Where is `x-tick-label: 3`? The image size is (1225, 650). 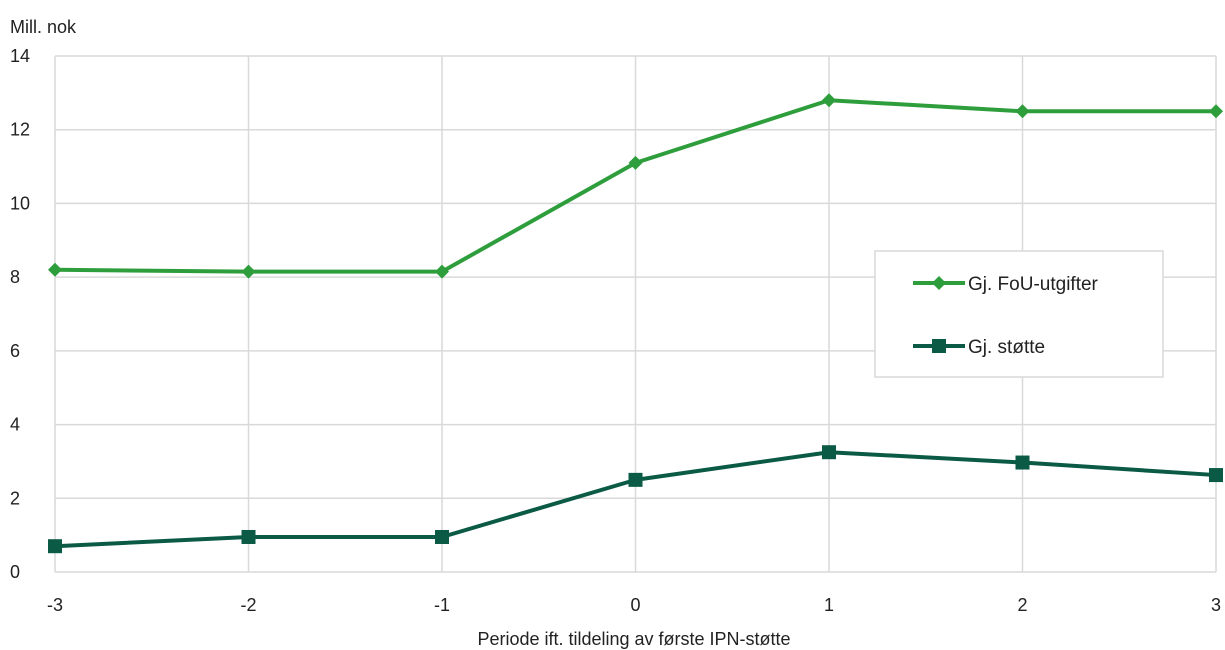
x-tick-label: 3 is located at coordinates (1216, 605).